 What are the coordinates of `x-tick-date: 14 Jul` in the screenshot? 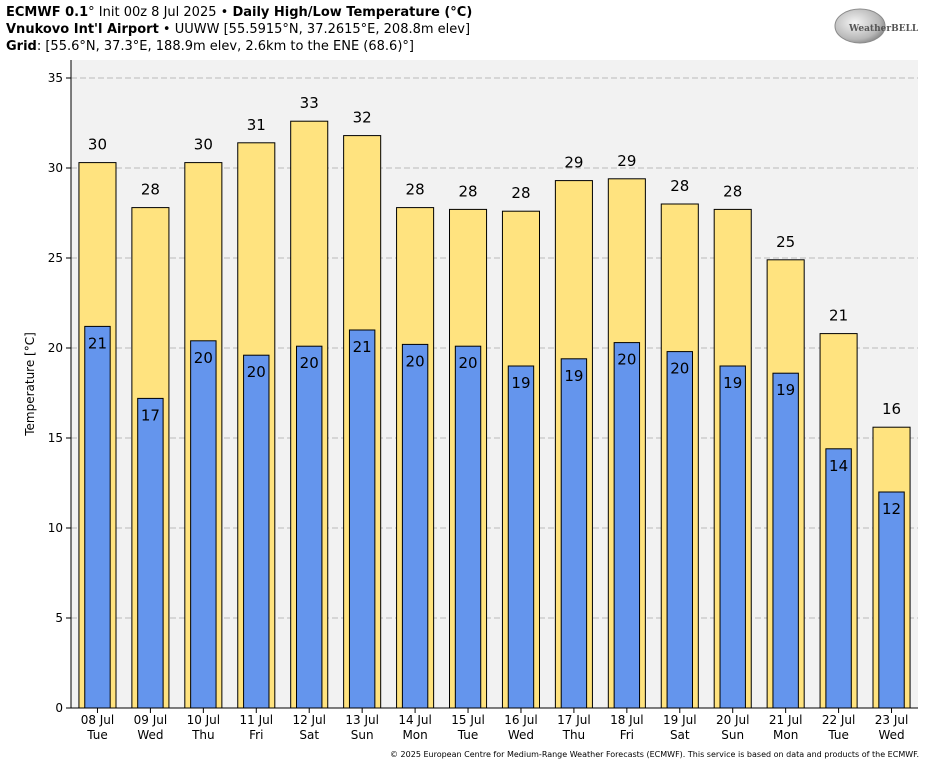 It's located at (415, 720).